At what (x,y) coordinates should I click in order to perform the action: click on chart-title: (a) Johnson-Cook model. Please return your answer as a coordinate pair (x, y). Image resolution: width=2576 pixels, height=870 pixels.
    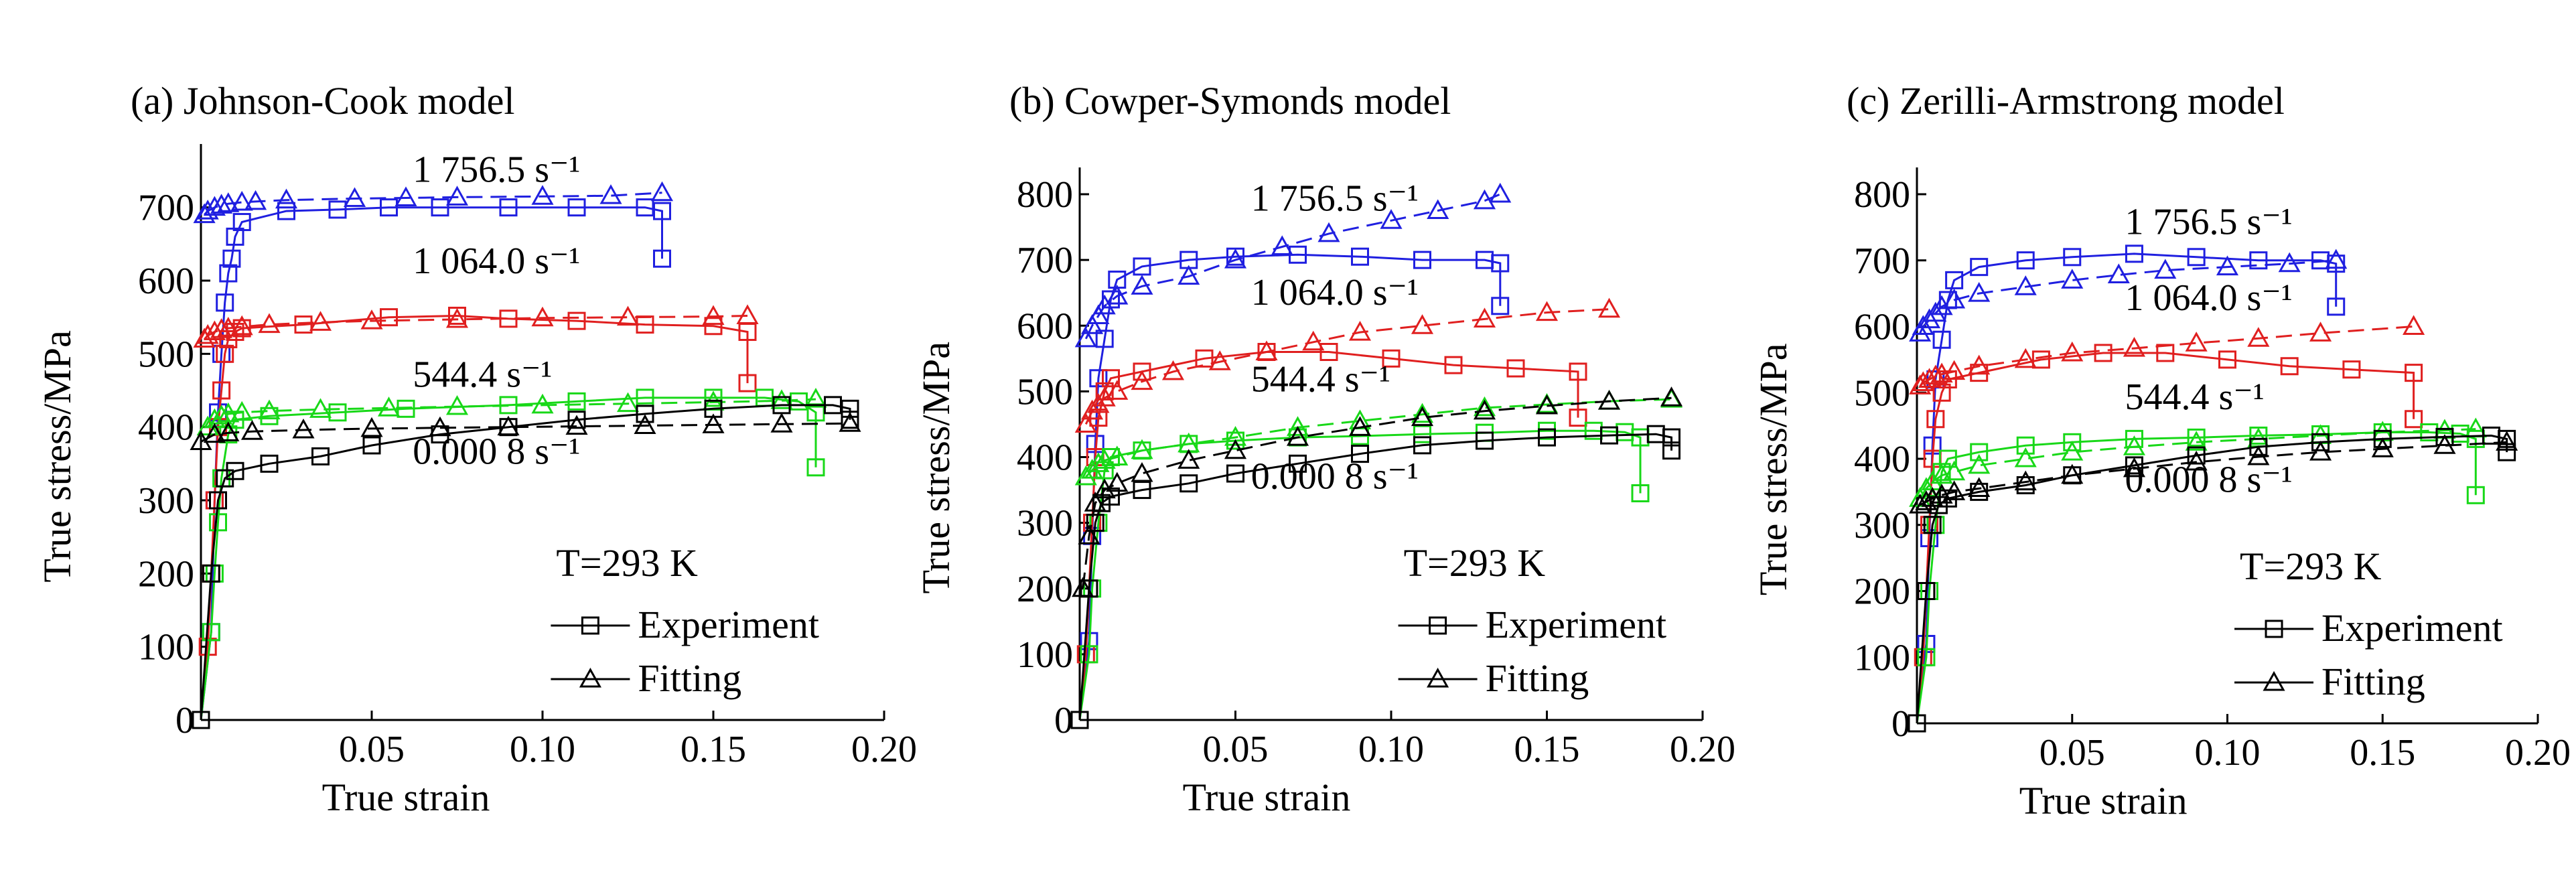
    Looking at the image, I should click on (323, 101).